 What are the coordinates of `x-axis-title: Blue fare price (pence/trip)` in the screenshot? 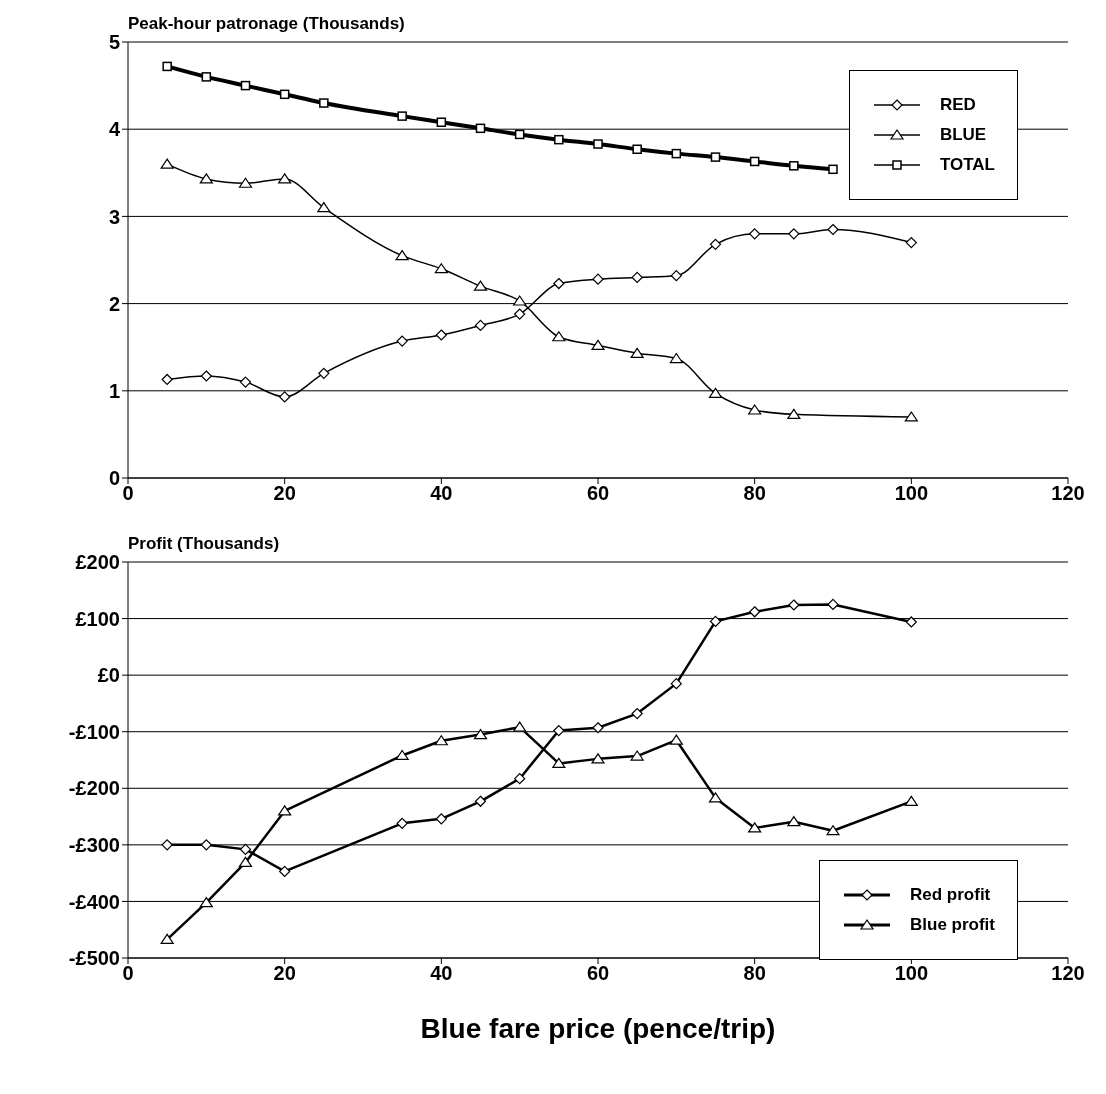 It's located at (598, 1028).